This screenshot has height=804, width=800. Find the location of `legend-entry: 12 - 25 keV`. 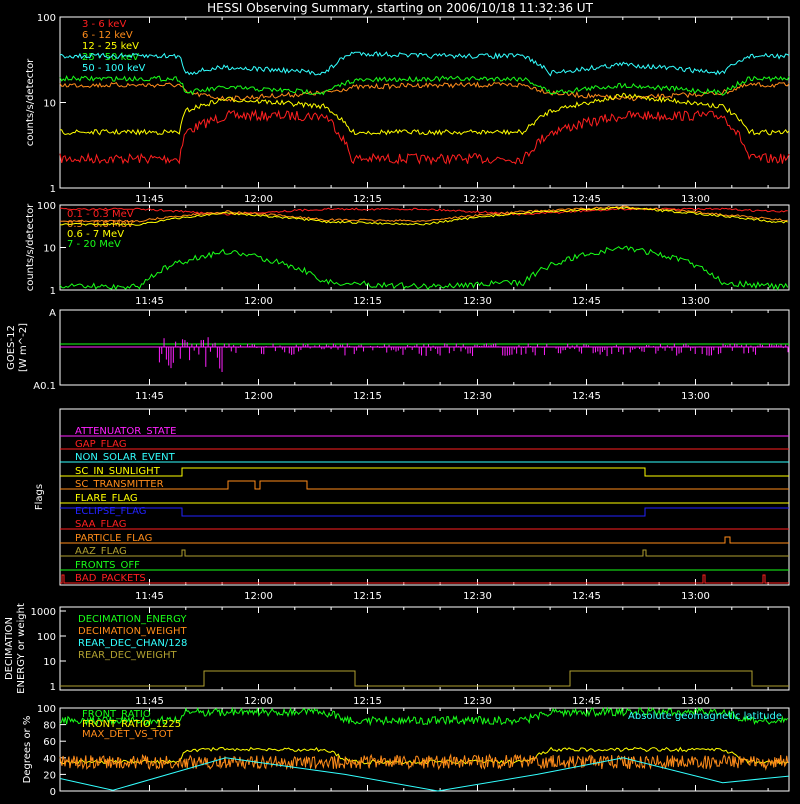

legend-entry: 12 - 25 keV is located at coordinates (110, 46).